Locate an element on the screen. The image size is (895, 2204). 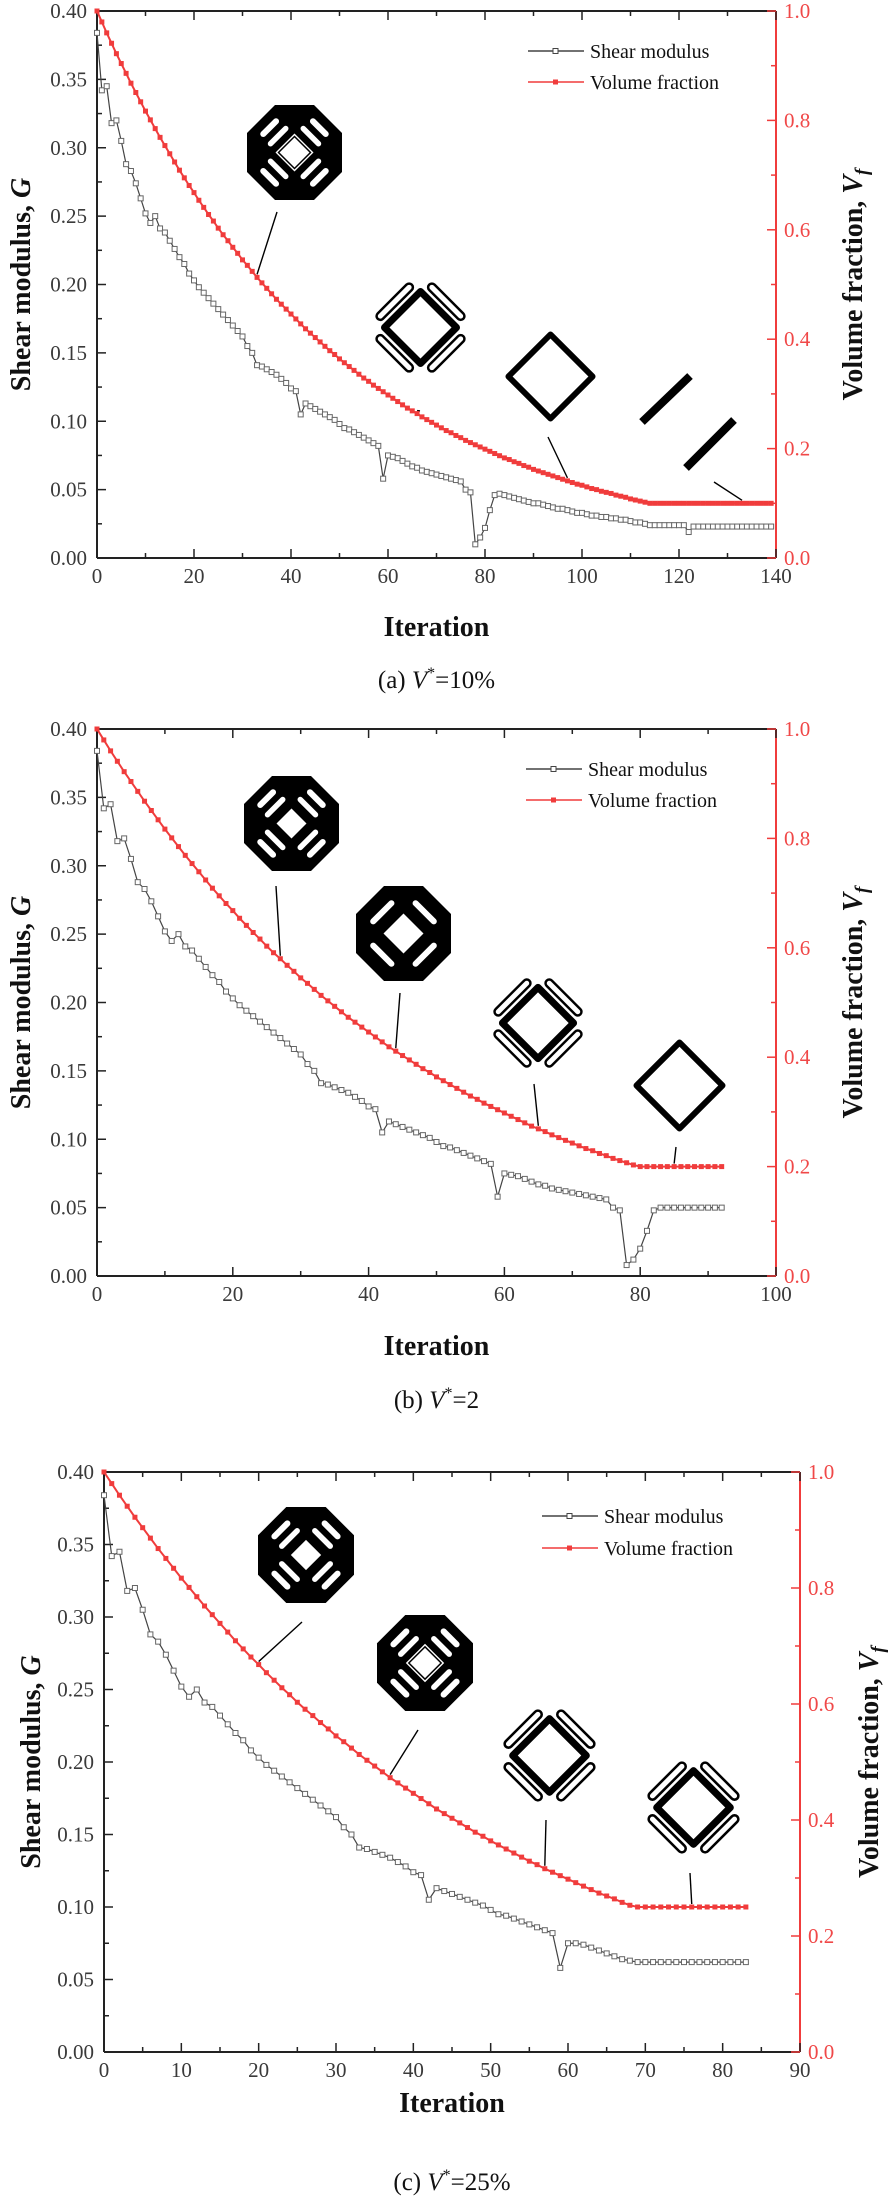
legend-volume-marker is located at coordinates (569, 1548).